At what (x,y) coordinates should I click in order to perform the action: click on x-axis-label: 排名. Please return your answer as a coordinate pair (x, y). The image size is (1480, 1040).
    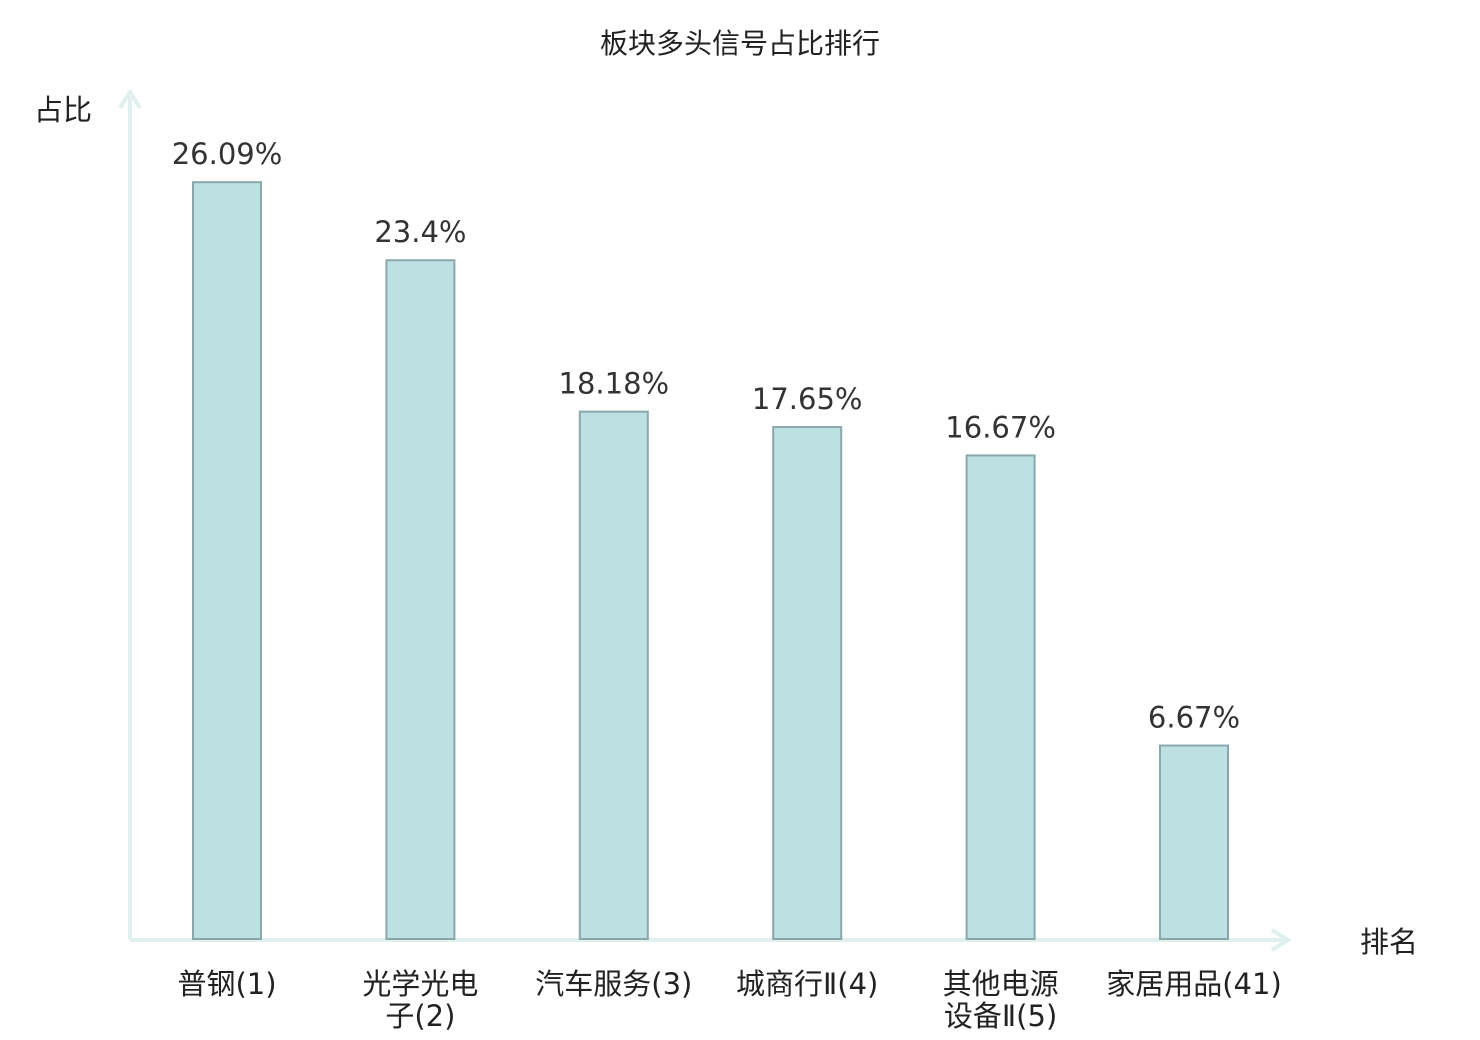
    Looking at the image, I should click on (1389, 942).